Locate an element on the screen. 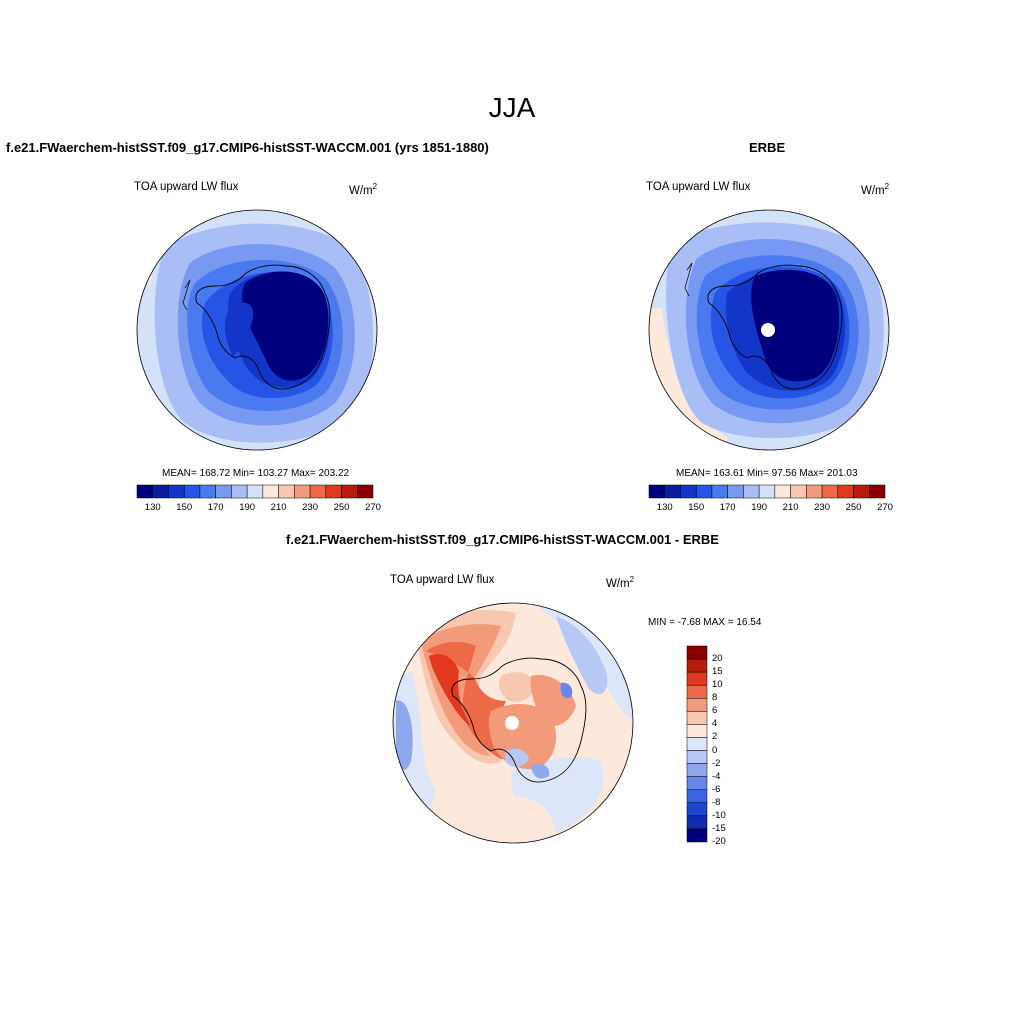 The height and width of the screenshot is (1024, 1024). panel-1-colorbar-labels: 130 150 170 190 210 230 250 270 is located at coordinates (259, 509).